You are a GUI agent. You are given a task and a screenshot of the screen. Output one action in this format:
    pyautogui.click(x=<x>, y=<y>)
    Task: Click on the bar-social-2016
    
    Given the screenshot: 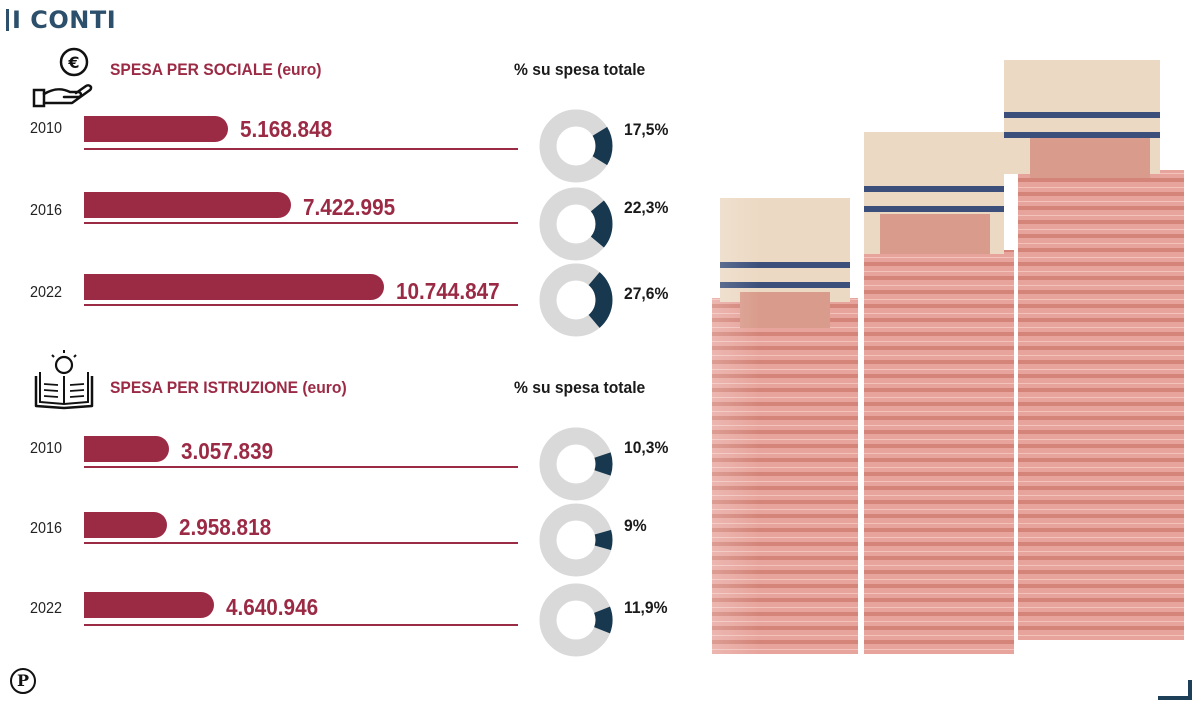 What is the action you would take?
    pyautogui.click(x=187, y=205)
    